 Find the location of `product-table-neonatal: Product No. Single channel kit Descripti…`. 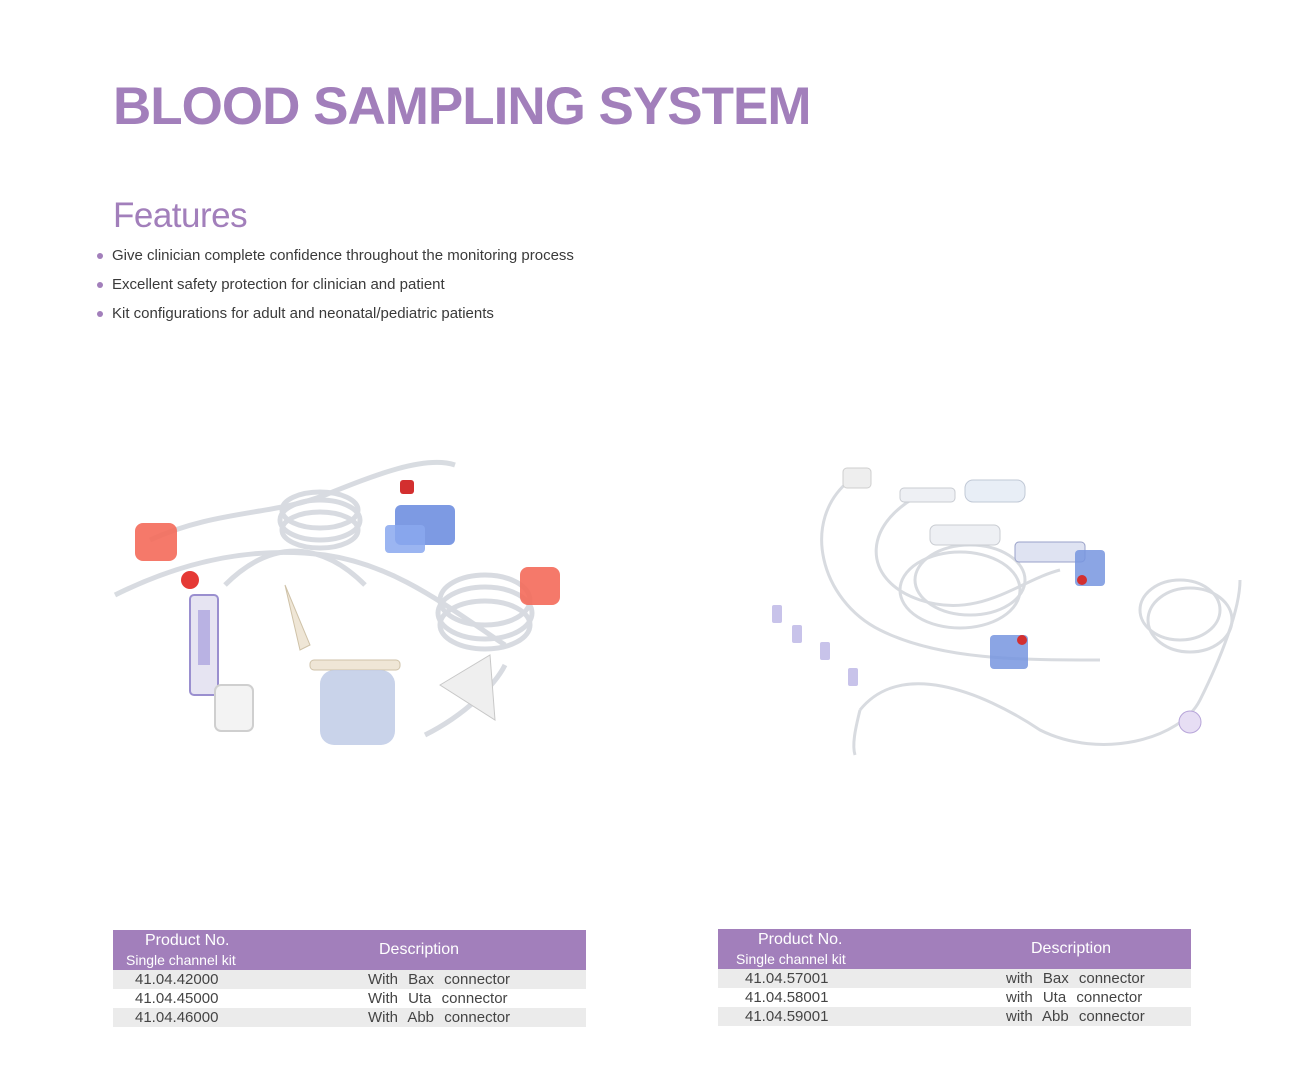

product-table-neonatal: Product No. Single channel kit Descripti… is located at coordinates (954, 977).